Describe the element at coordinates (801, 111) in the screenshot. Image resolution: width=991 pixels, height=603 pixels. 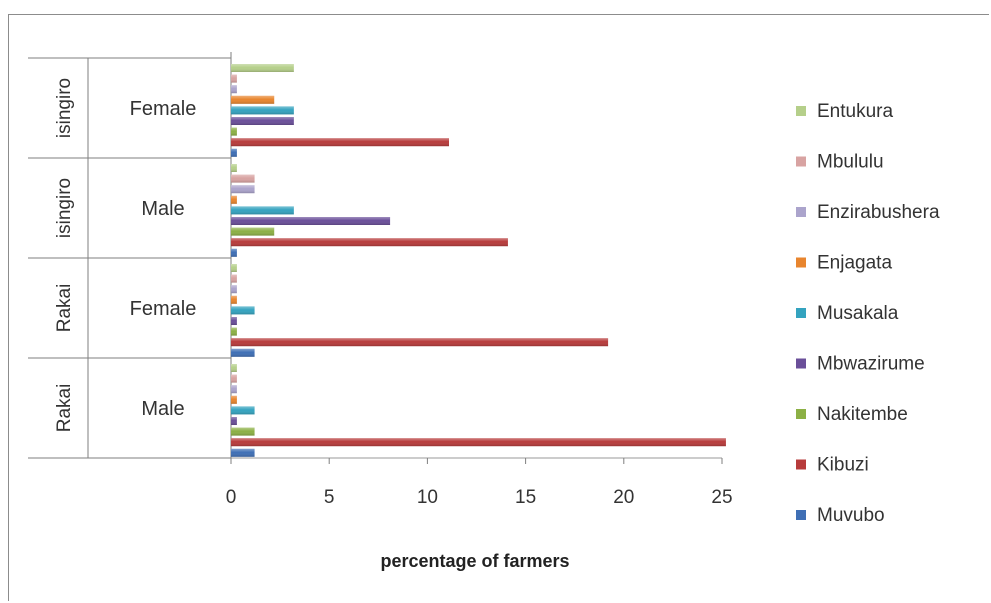
I see `legend-swatch-entukura` at that location.